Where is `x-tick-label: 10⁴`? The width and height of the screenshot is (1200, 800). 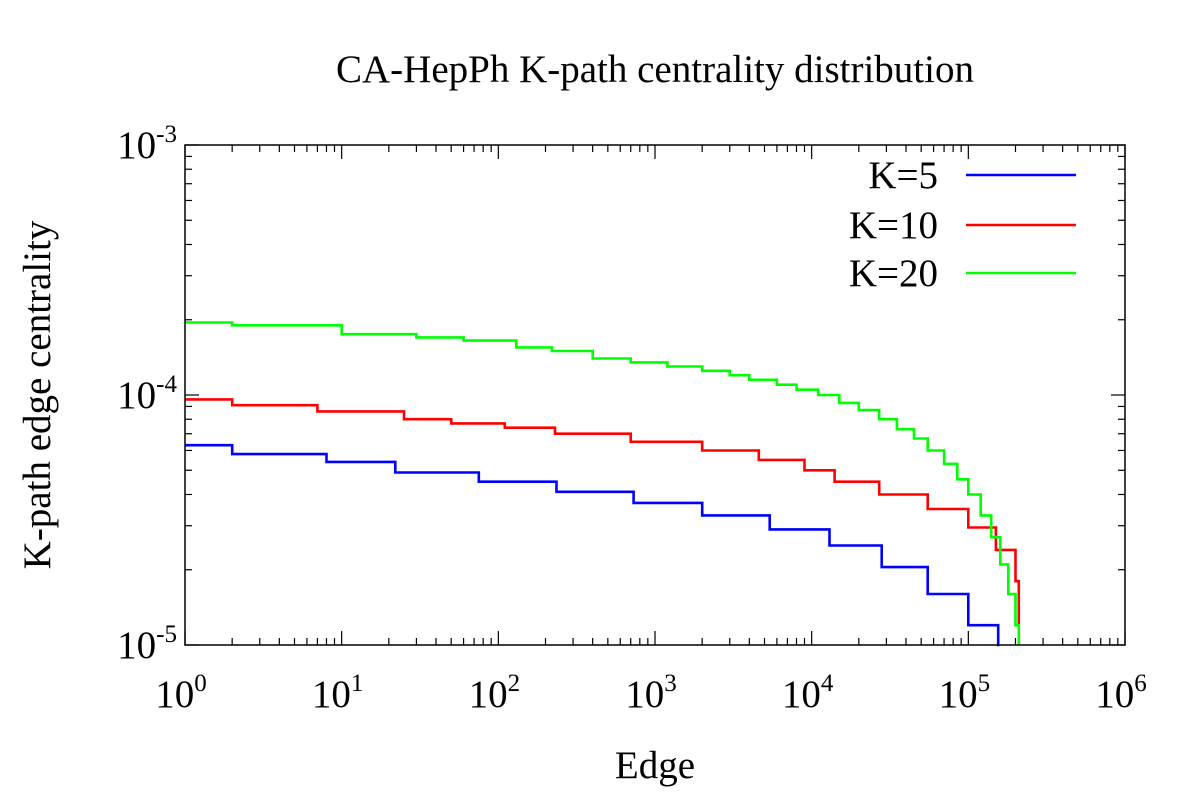 x-tick-label: 10⁴ is located at coordinates (808, 693).